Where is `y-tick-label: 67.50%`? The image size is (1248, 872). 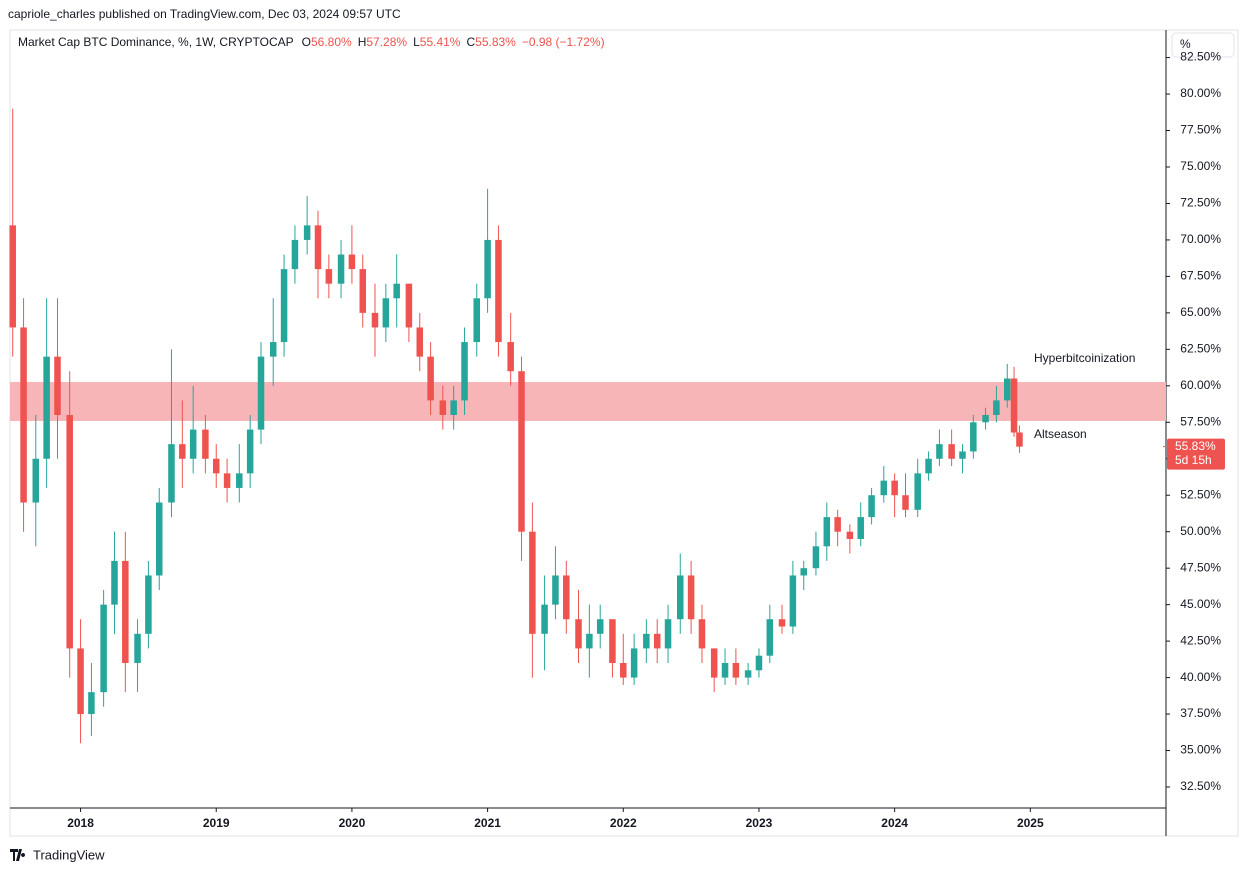 y-tick-label: 67.50% is located at coordinates (1200, 276).